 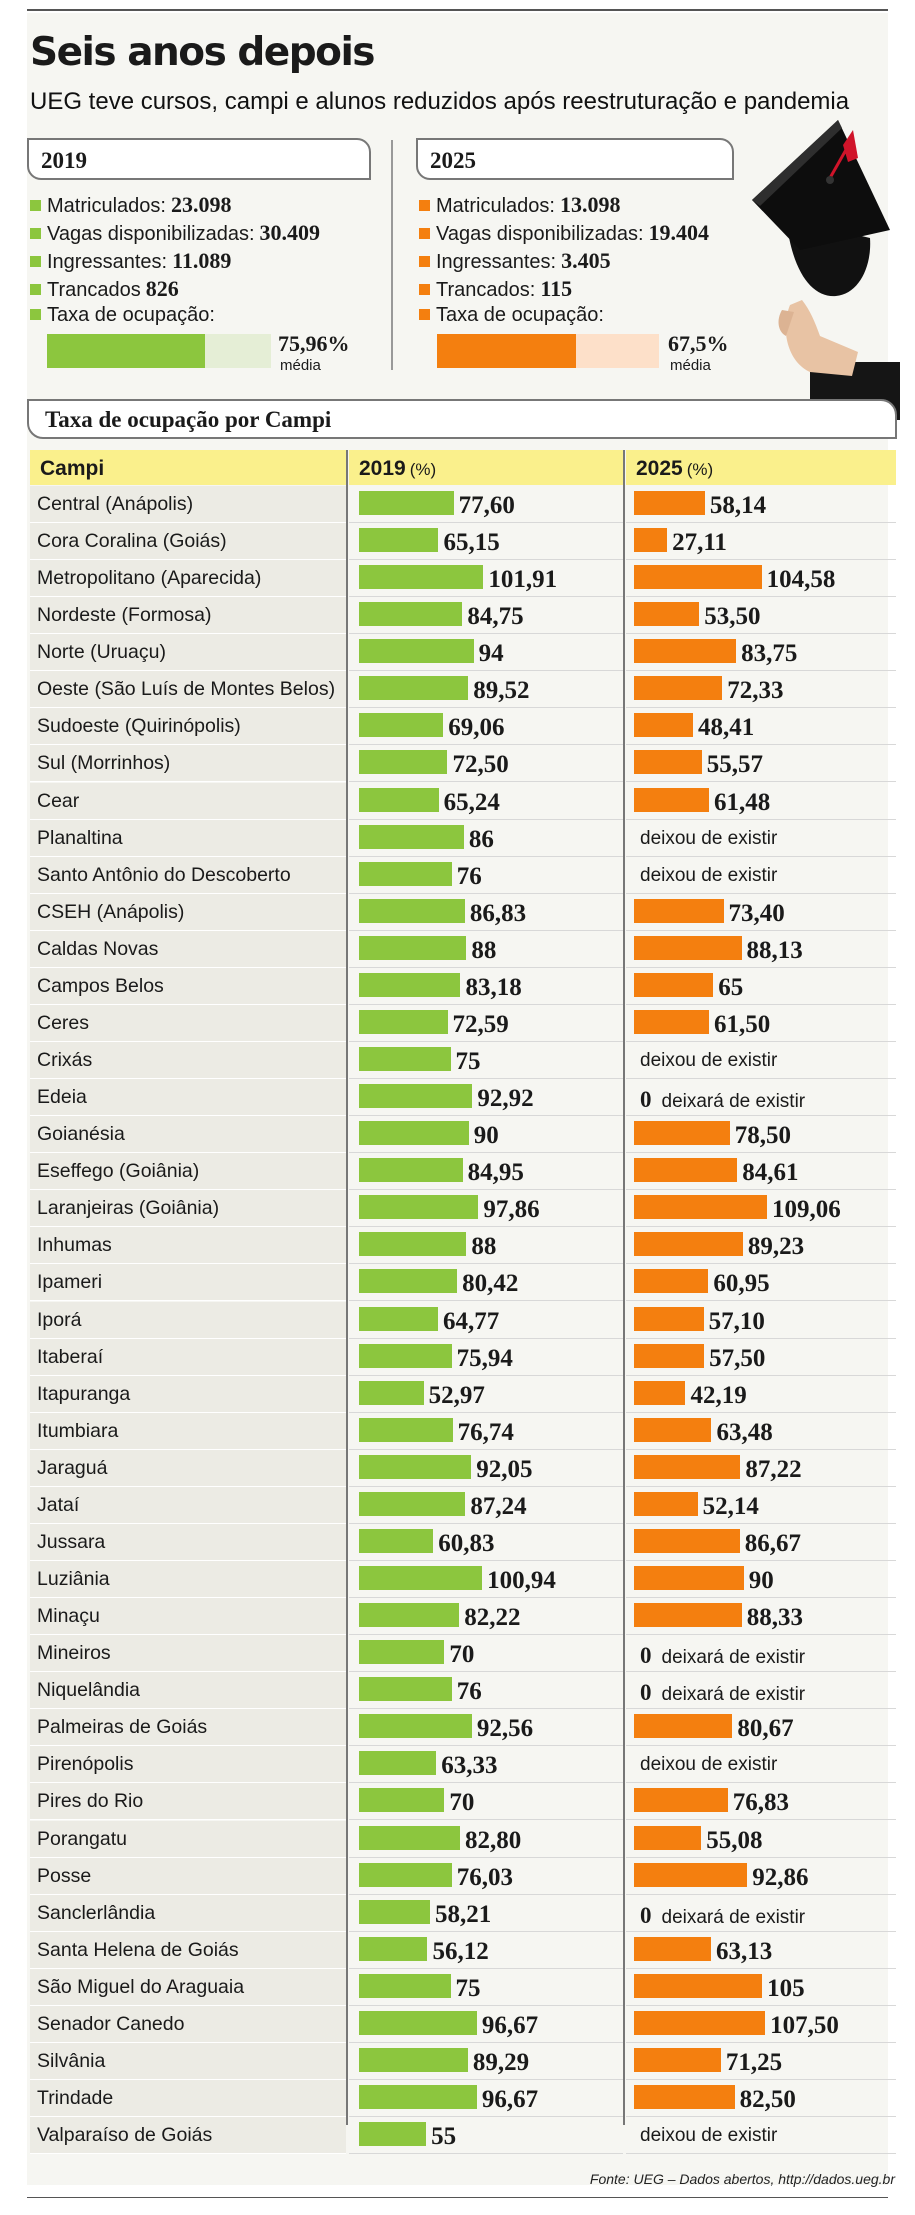 What do you see at coordinates (491, 654) in the screenshot?
I see `value-2019: 94` at bounding box center [491, 654].